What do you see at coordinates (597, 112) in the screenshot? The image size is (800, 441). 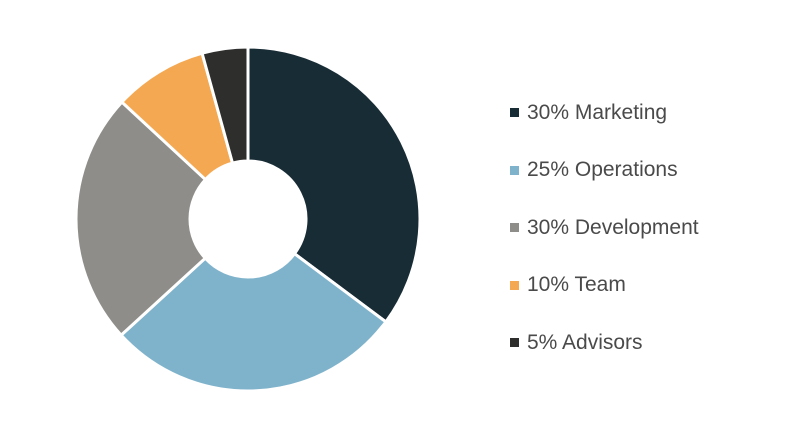 I see `legend-label: 30% Marketing` at bounding box center [597, 112].